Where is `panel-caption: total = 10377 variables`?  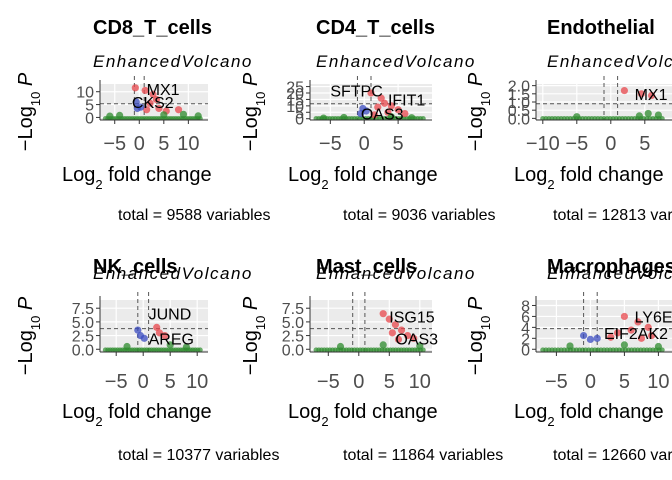 panel-caption: total = 10377 variables is located at coordinates (198, 455).